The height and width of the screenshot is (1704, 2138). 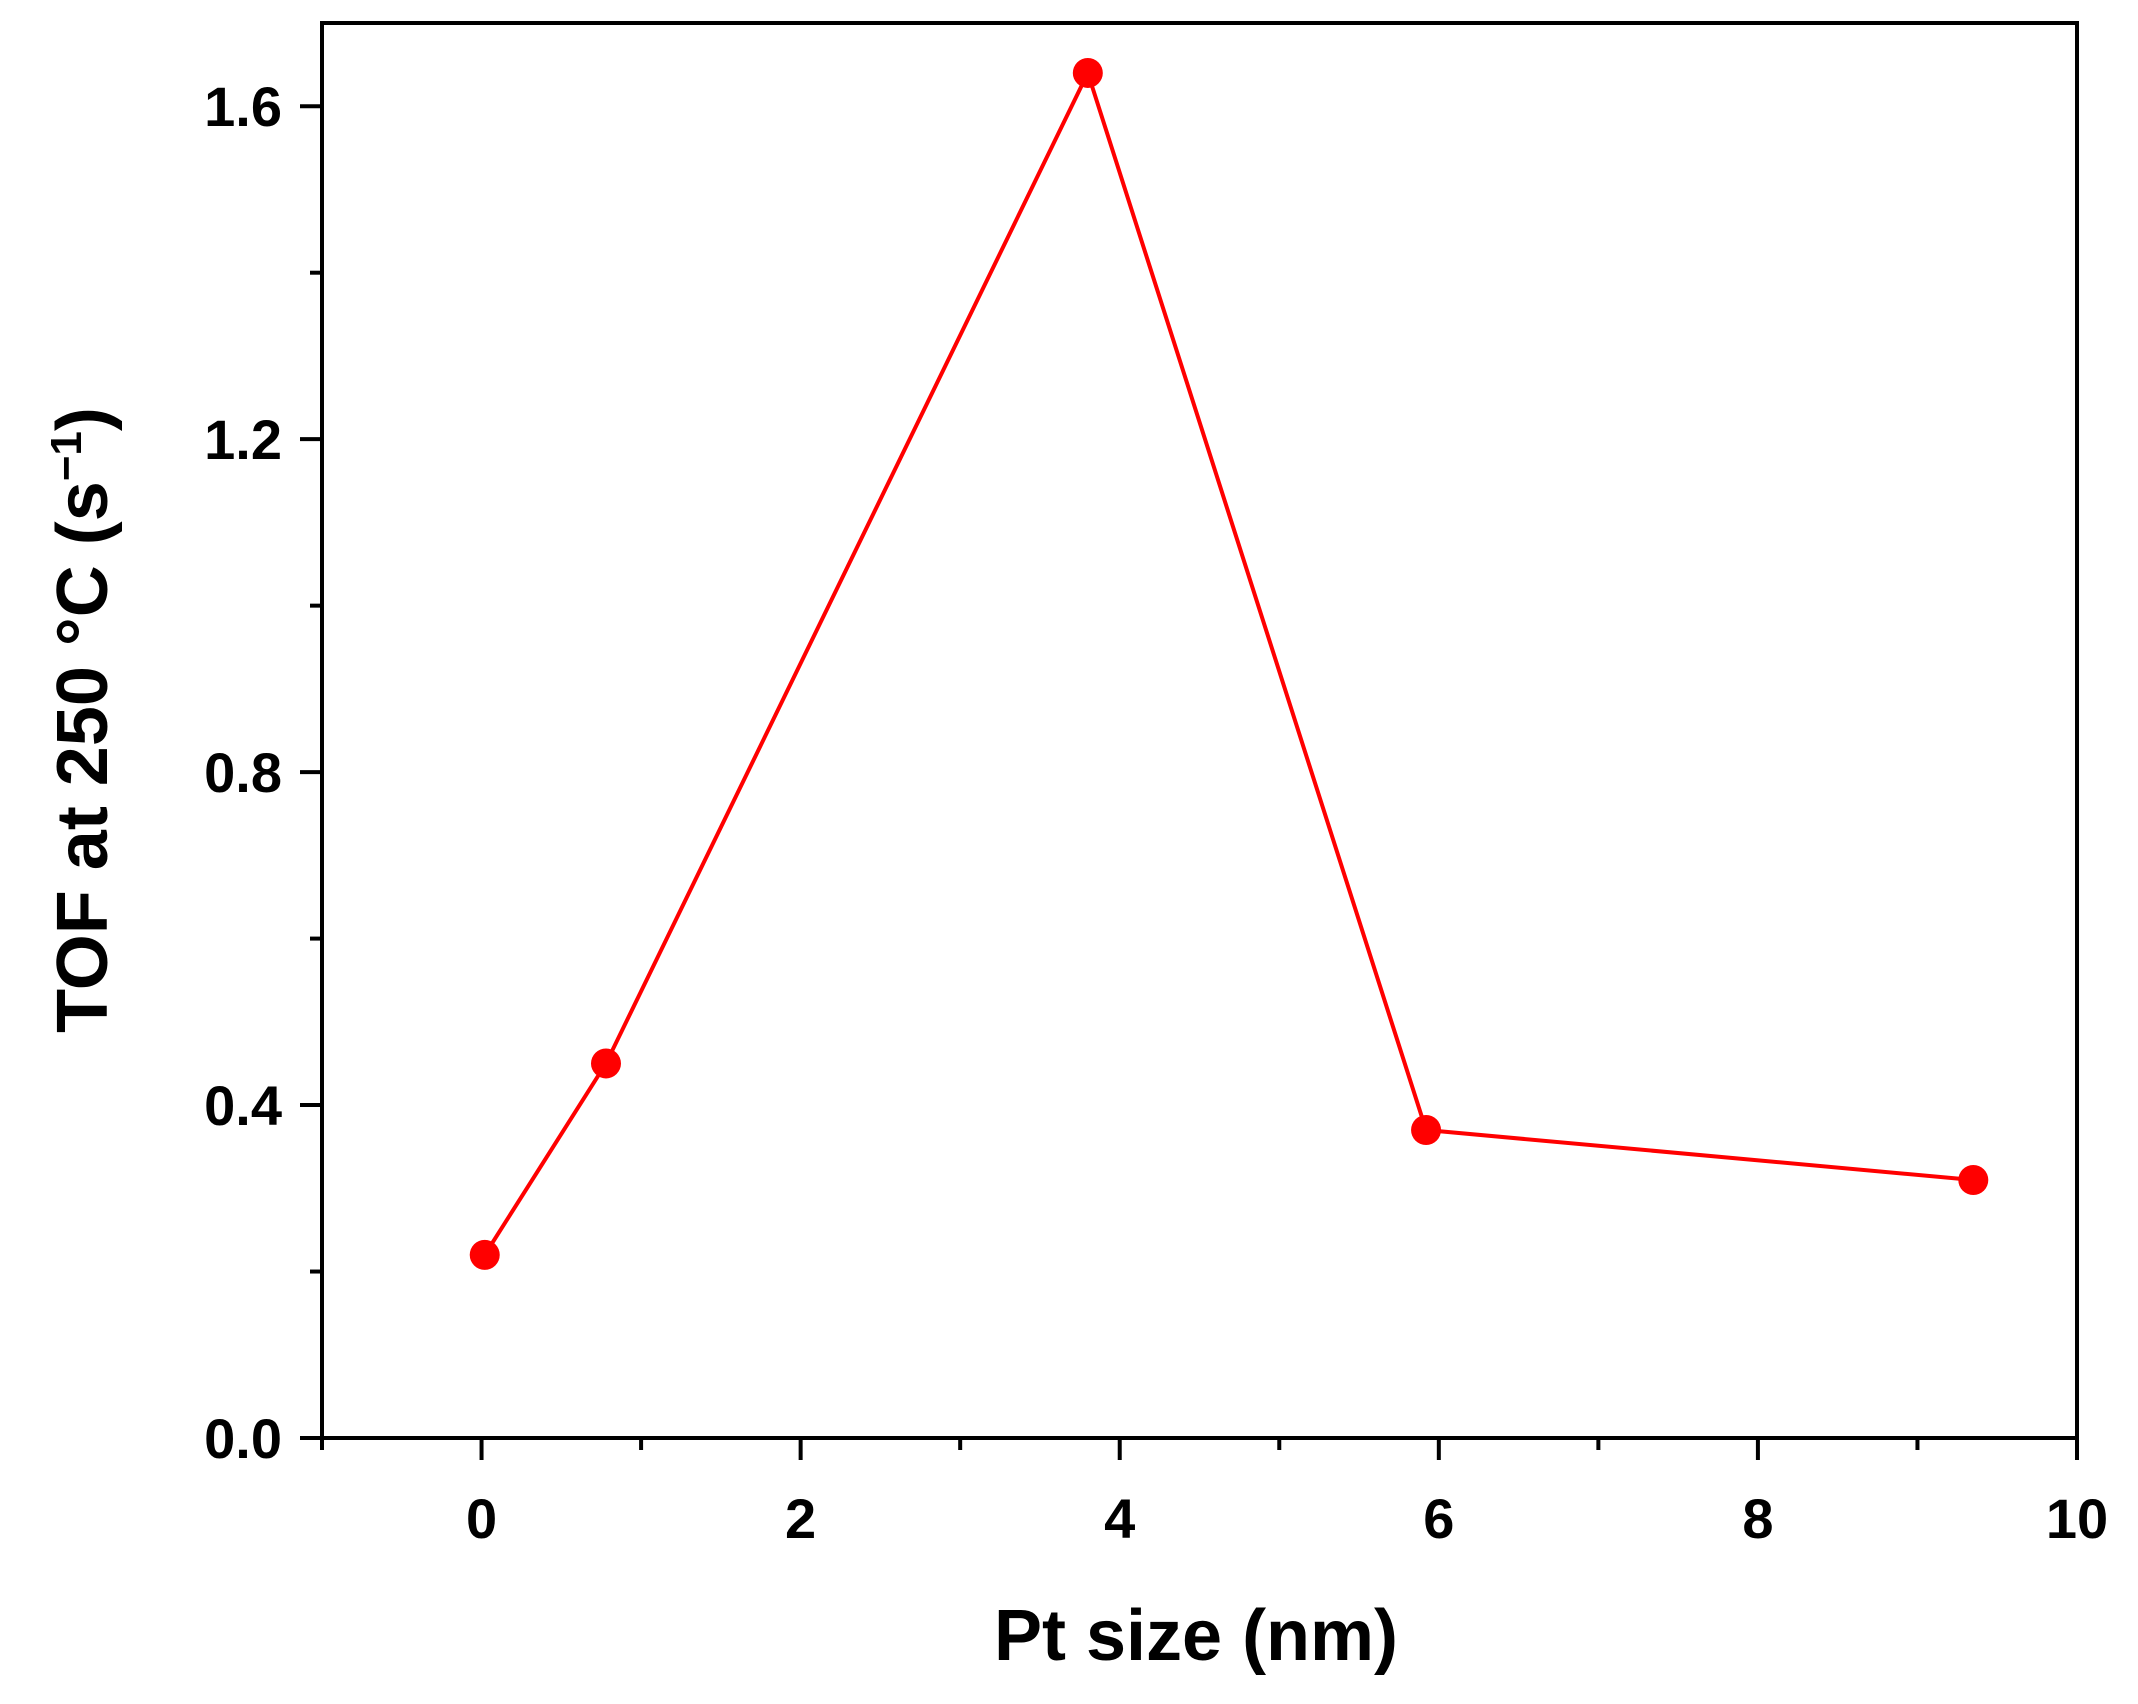 What do you see at coordinates (243, 106) in the screenshot?
I see `y-tick-label: 1.6` at bounding box center [243, 106].